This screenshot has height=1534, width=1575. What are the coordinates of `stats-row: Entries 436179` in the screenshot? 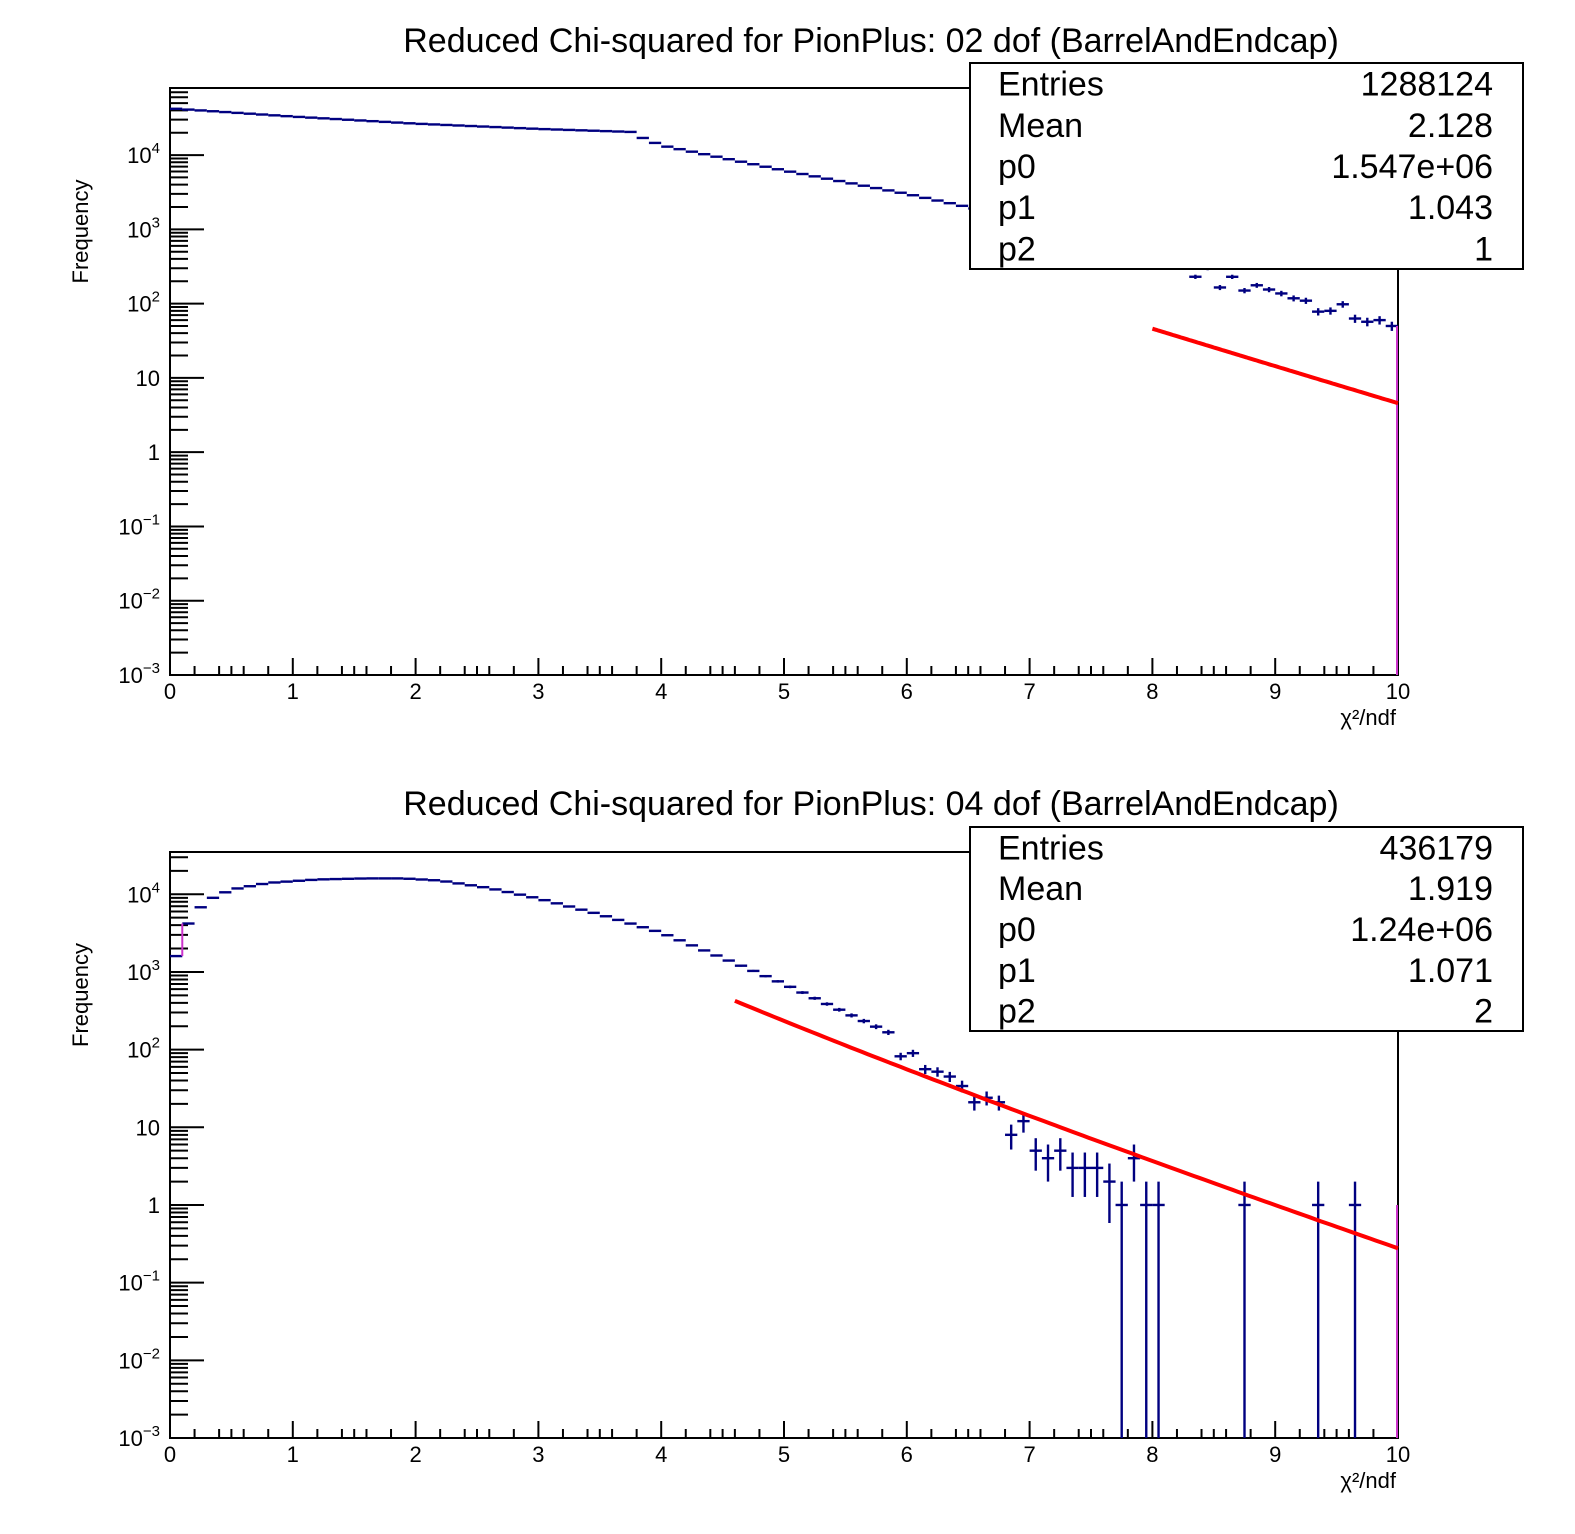 It's located at (1245, 848).